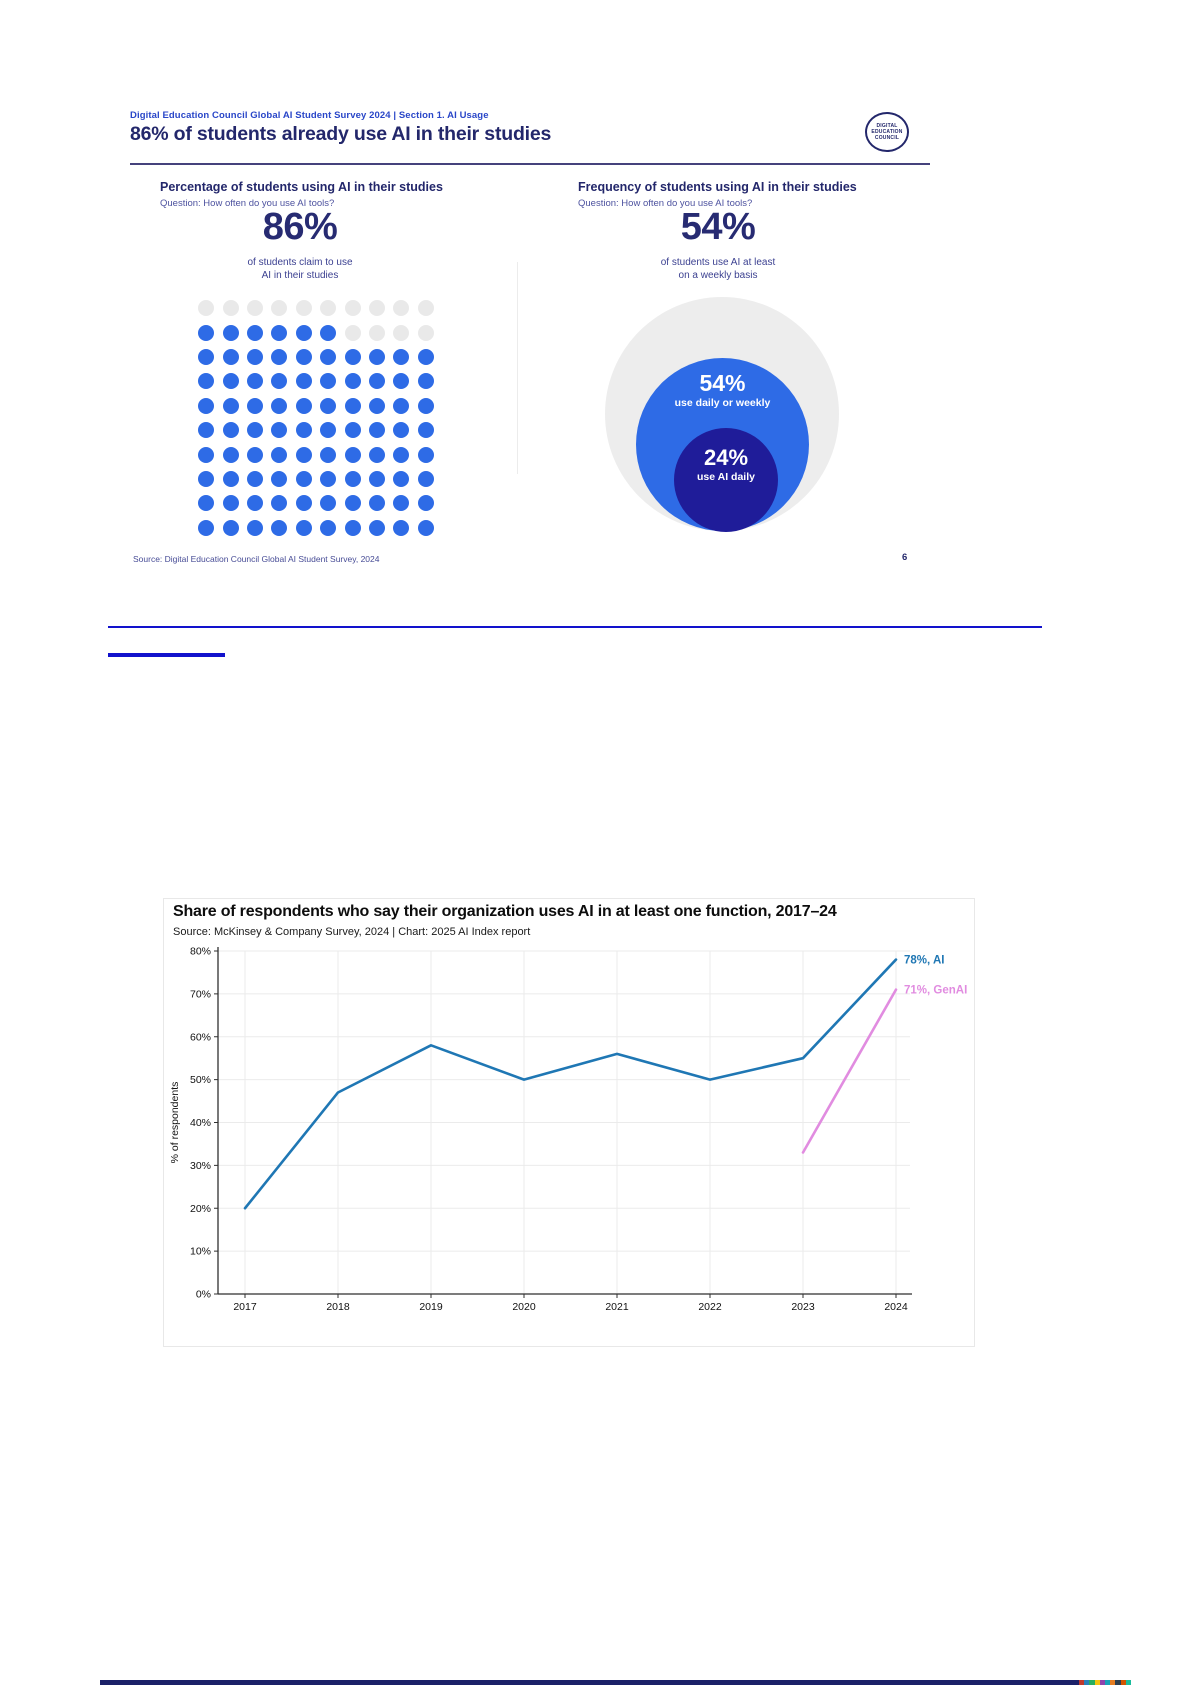  I want to click on bubble-weekly-label: use daily or weekly, so click(722, 403).